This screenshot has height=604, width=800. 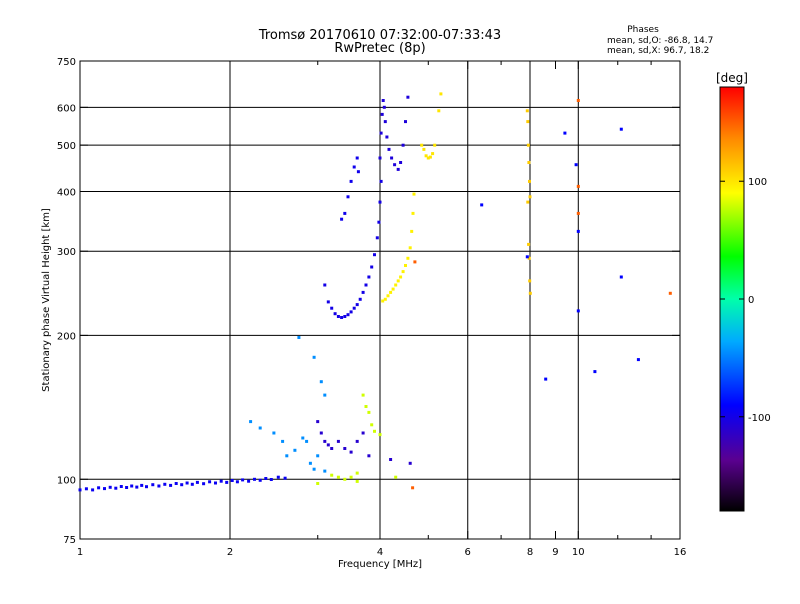 What do you see at coordinates (379, 48) in the screenshot?
I see `chart-subtitle: RwPretec (8p)` at bounding box center [379, 48].